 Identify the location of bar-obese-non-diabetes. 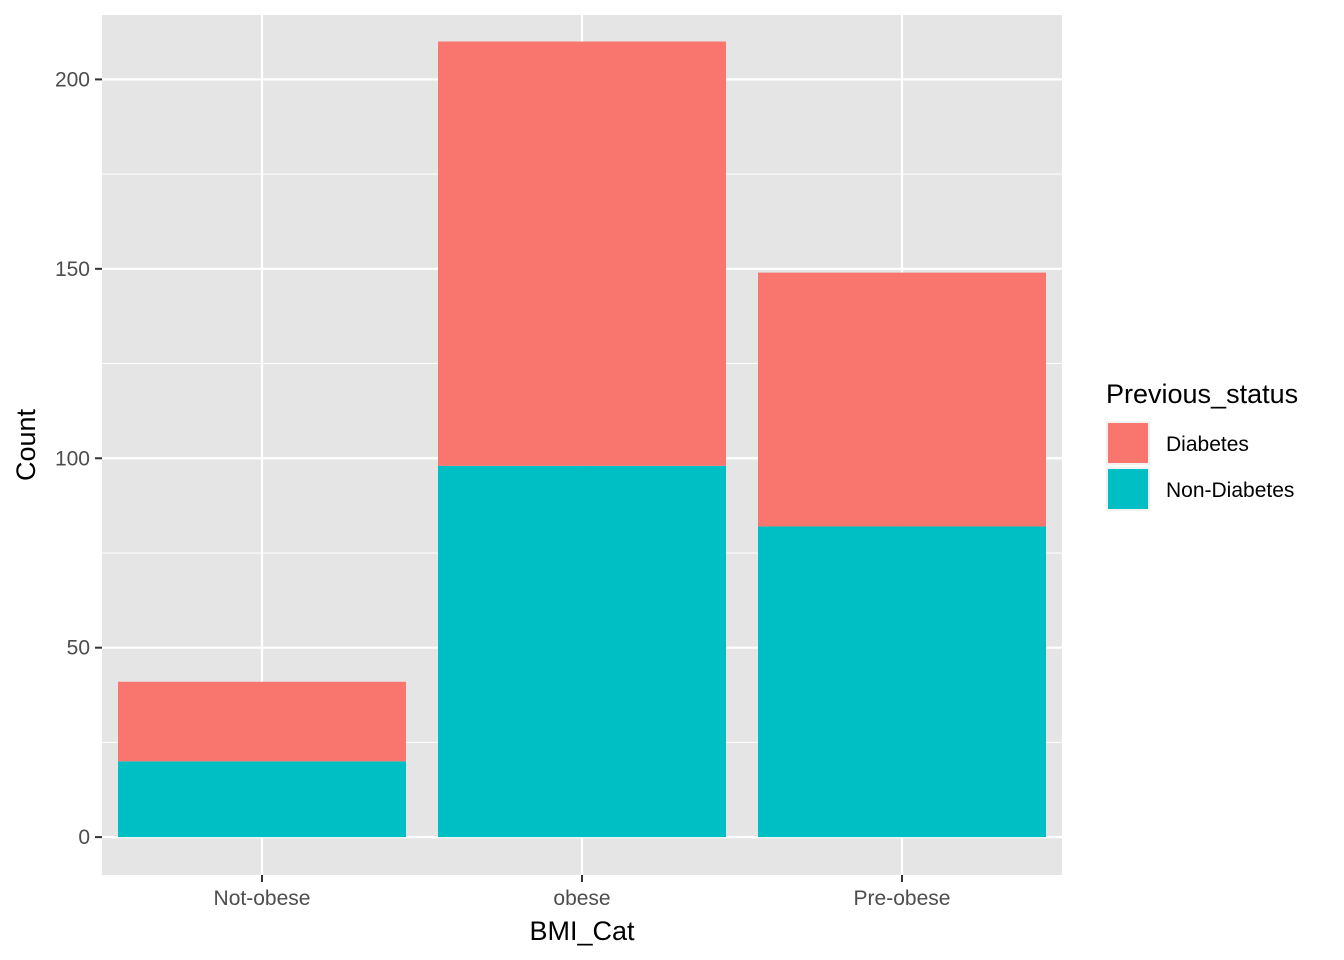
(582, 651).